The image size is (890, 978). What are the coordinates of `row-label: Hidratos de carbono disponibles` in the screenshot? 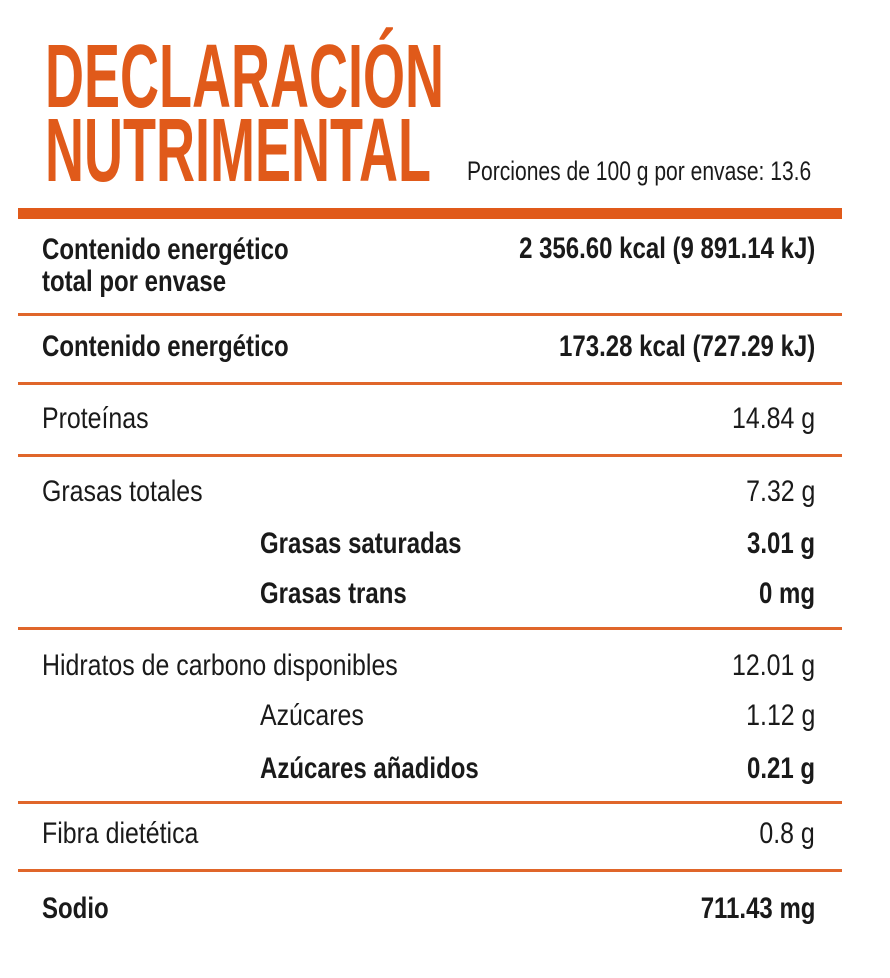 It's located at (220, 665).